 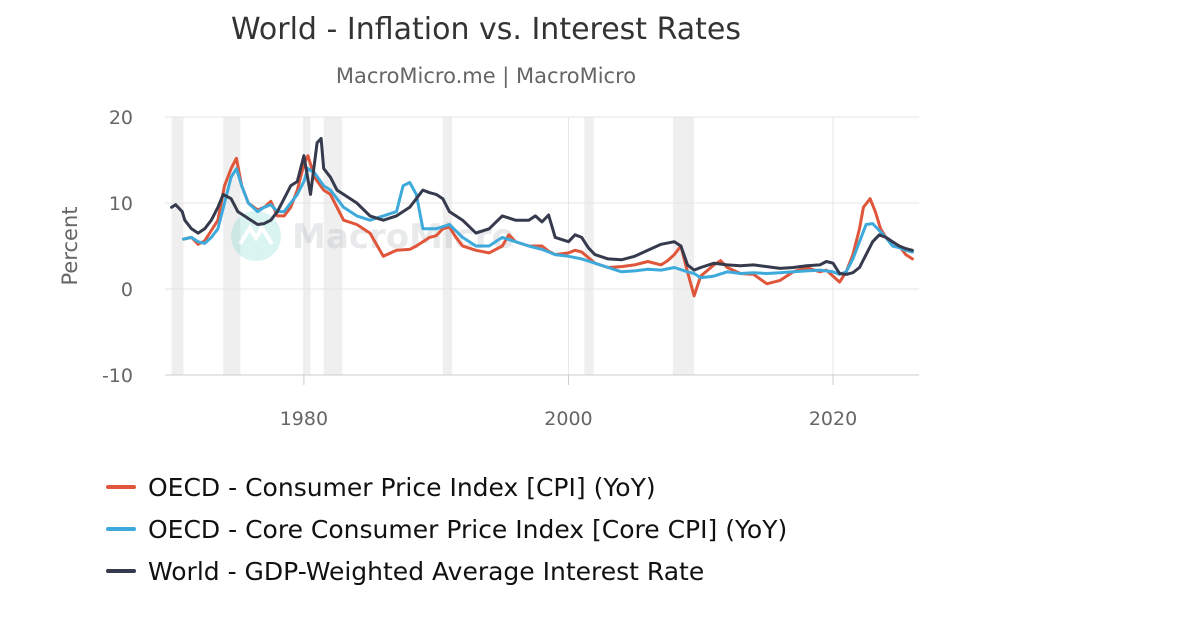 I want to click on chart-title: World - Inflation vs. Interest Rates, so click(x=486, y=29).